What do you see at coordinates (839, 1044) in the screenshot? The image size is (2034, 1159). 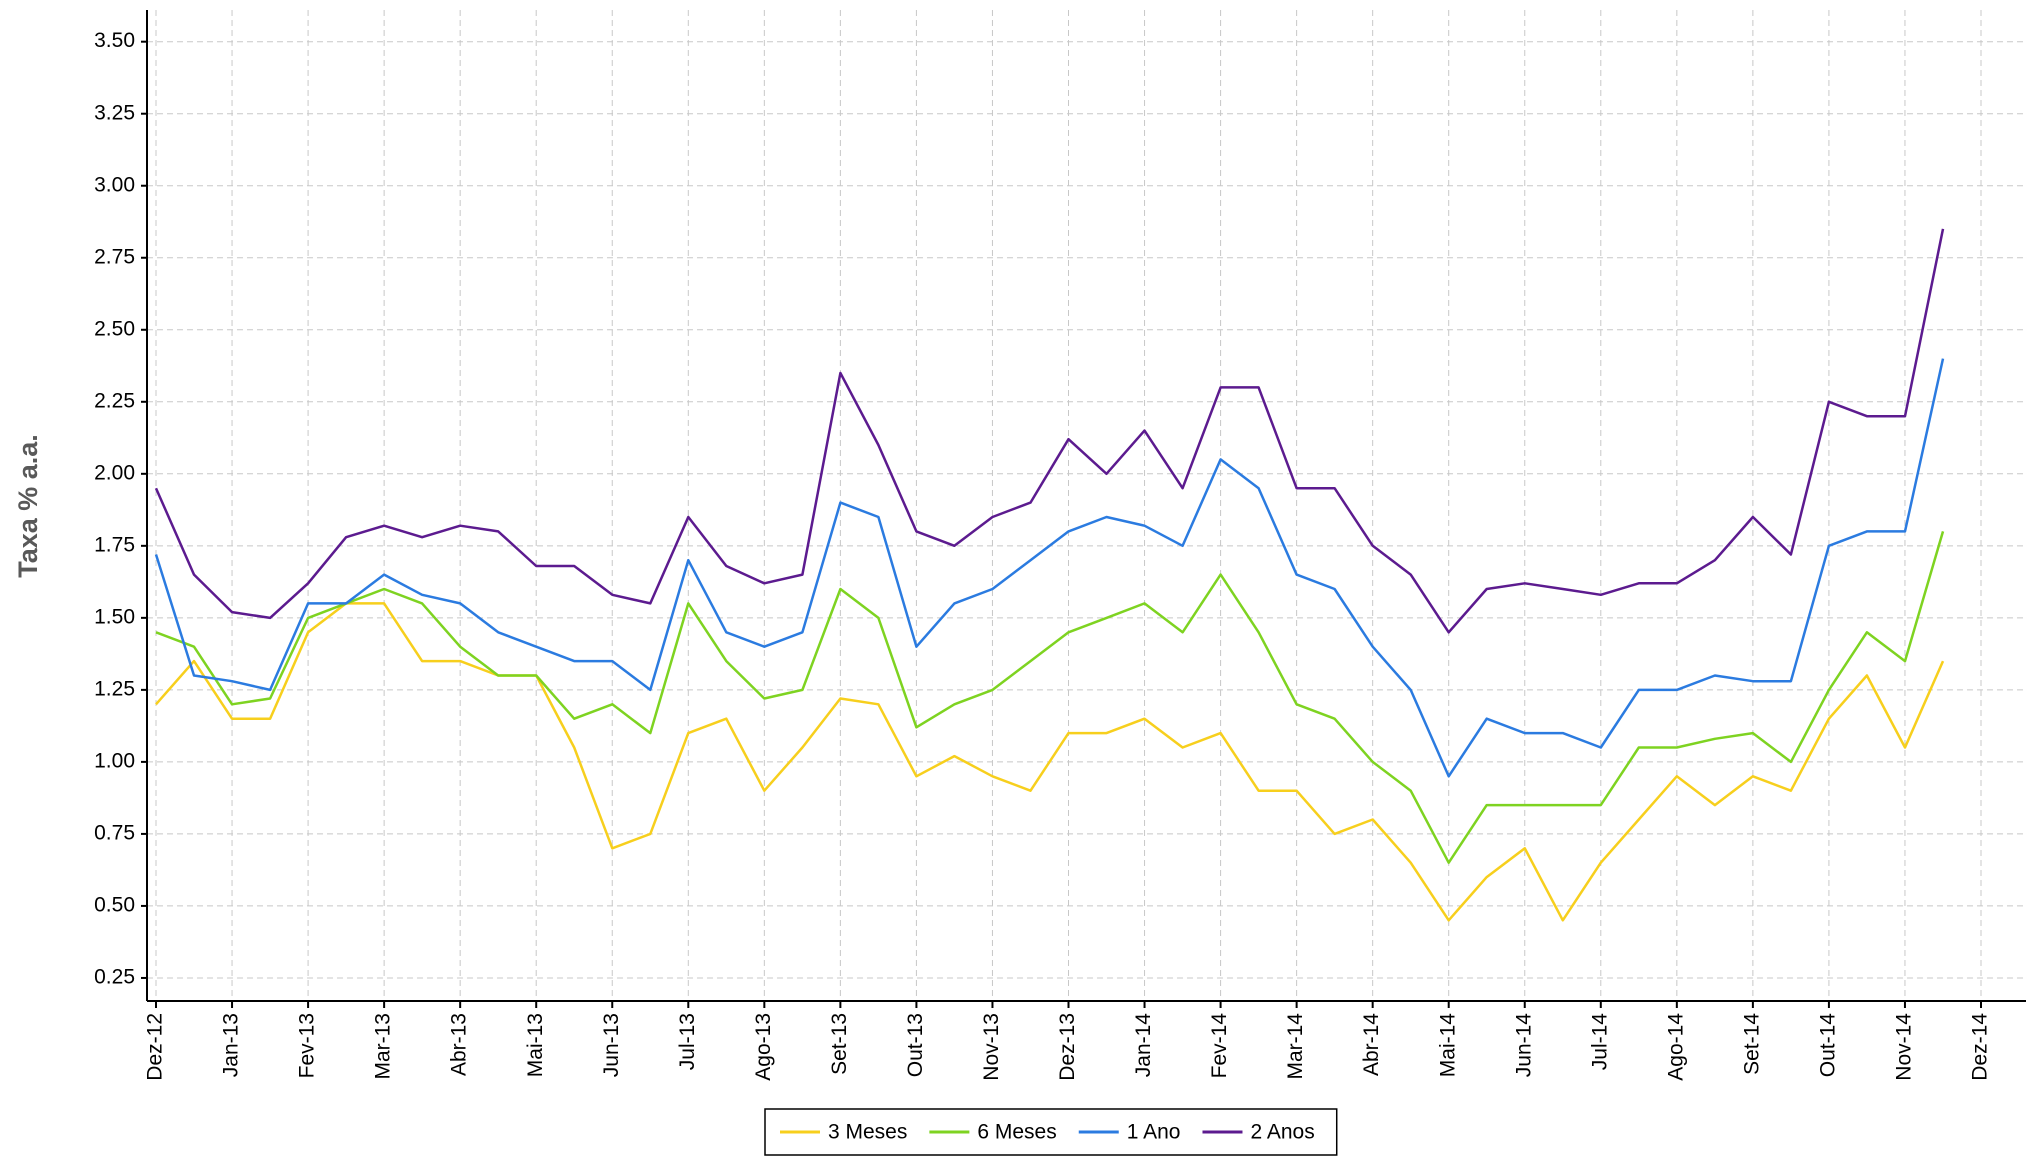 I see `x-tick-label: Set-13` at bounding box center [839, 1044].